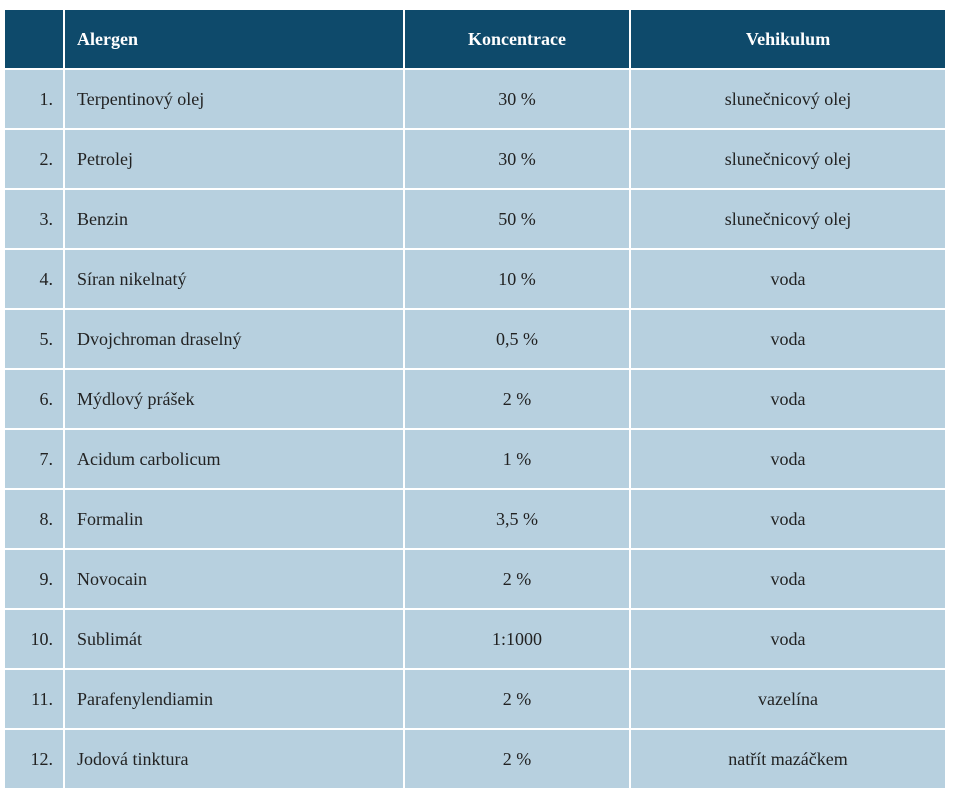  I want to click on table-row: 2. Petrolej 30 % slunečnicový olej, so click(475, 159).